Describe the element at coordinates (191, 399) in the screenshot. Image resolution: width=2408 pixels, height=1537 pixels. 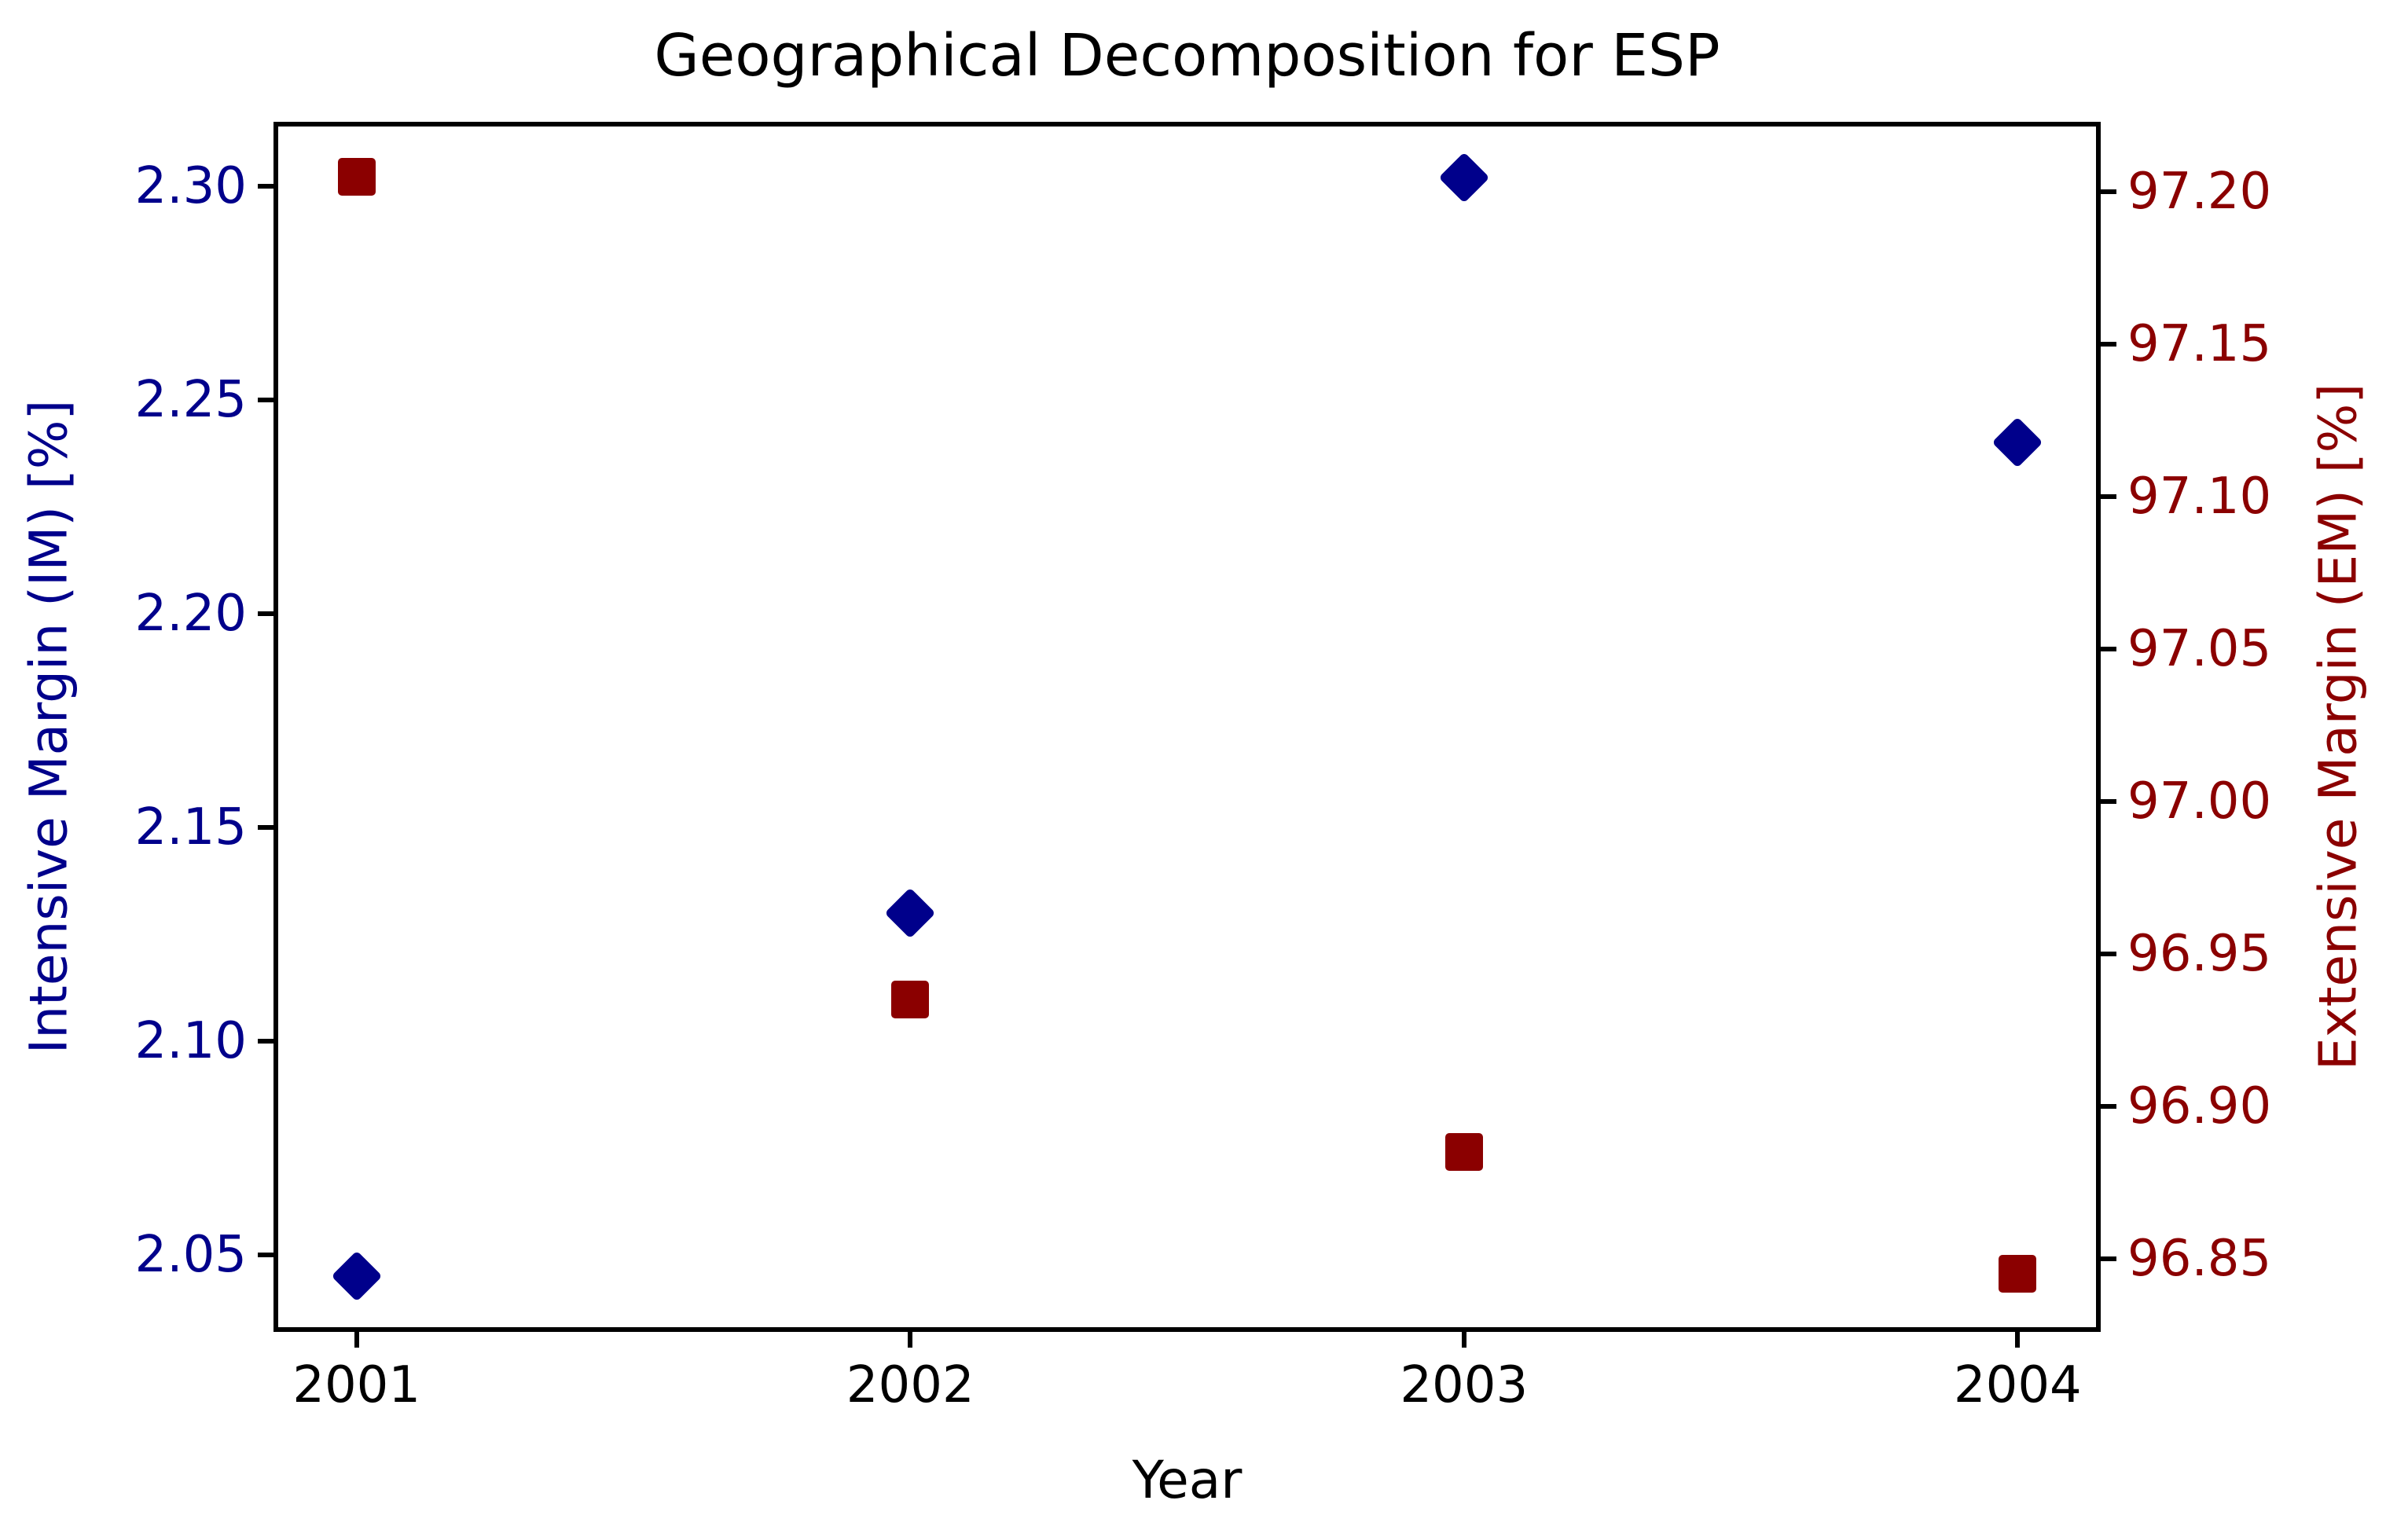
I see `left-y-tick-label-2.25: 2.25` at that location.